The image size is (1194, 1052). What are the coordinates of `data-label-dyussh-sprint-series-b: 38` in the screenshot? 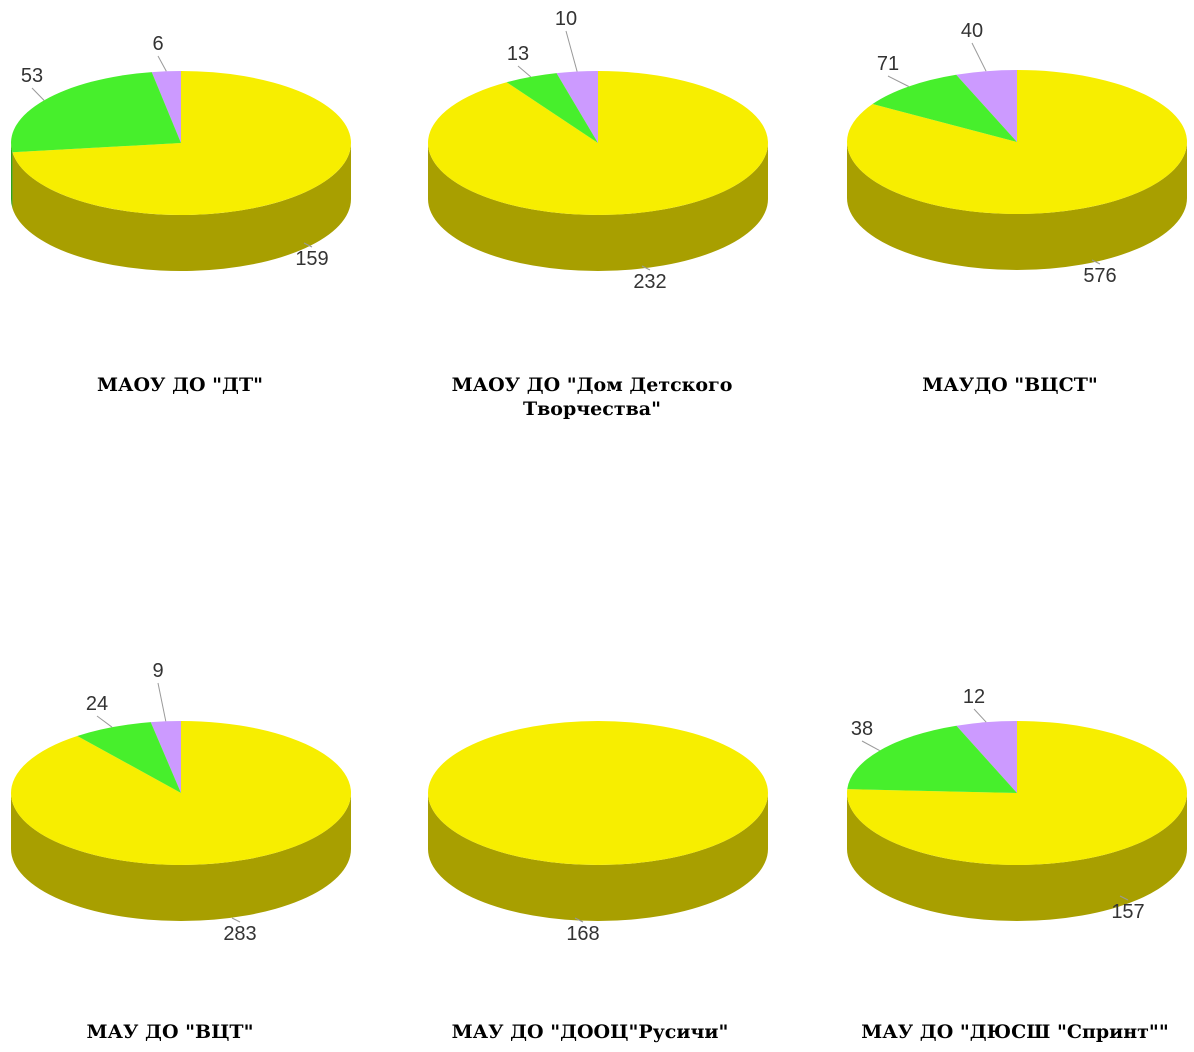 It's located at (862, 729).